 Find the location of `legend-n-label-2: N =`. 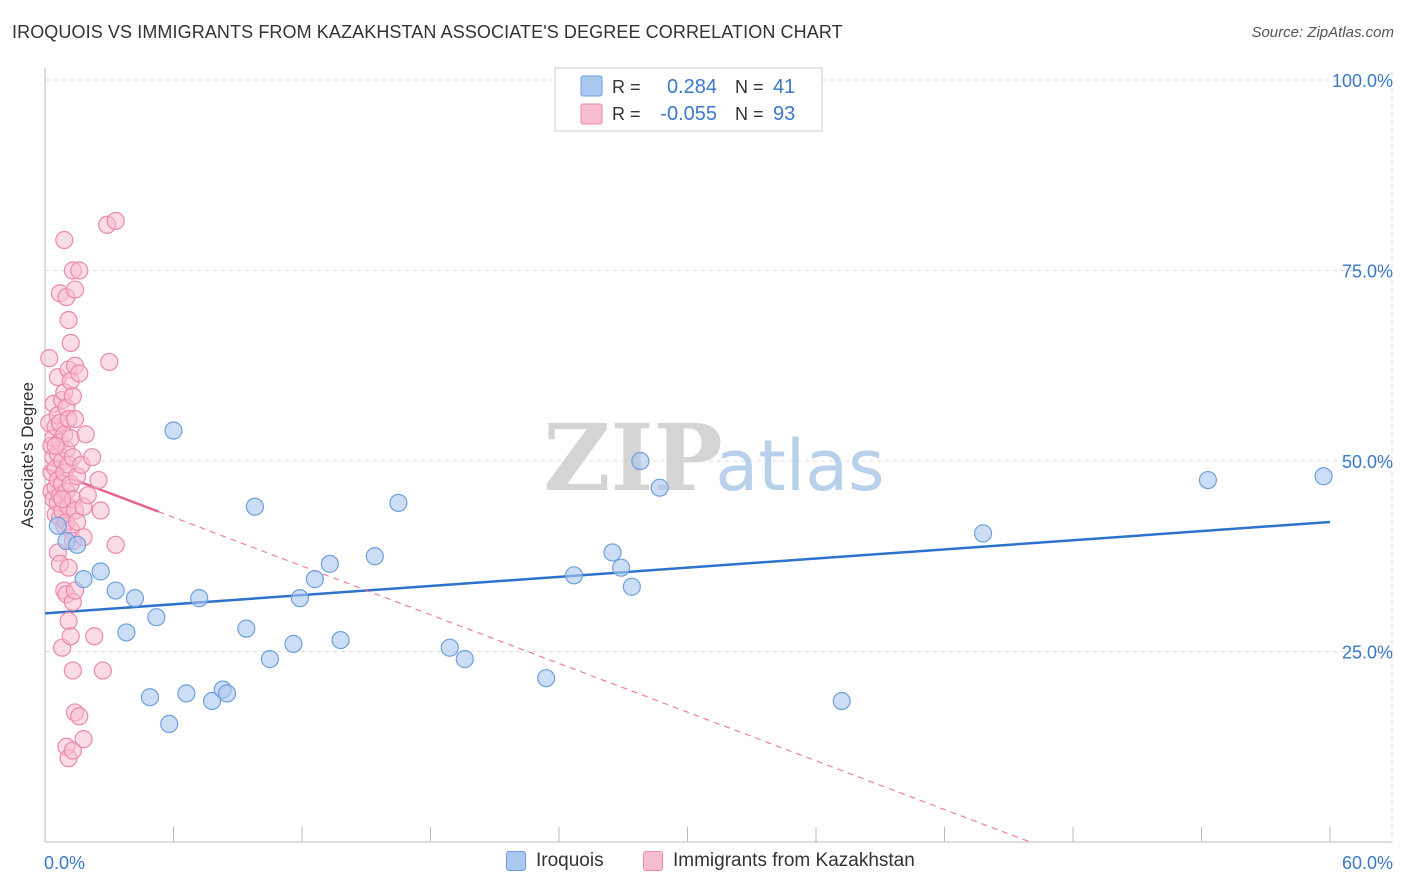

legend-n-label-2: N = is located at coordinates (749, 114).